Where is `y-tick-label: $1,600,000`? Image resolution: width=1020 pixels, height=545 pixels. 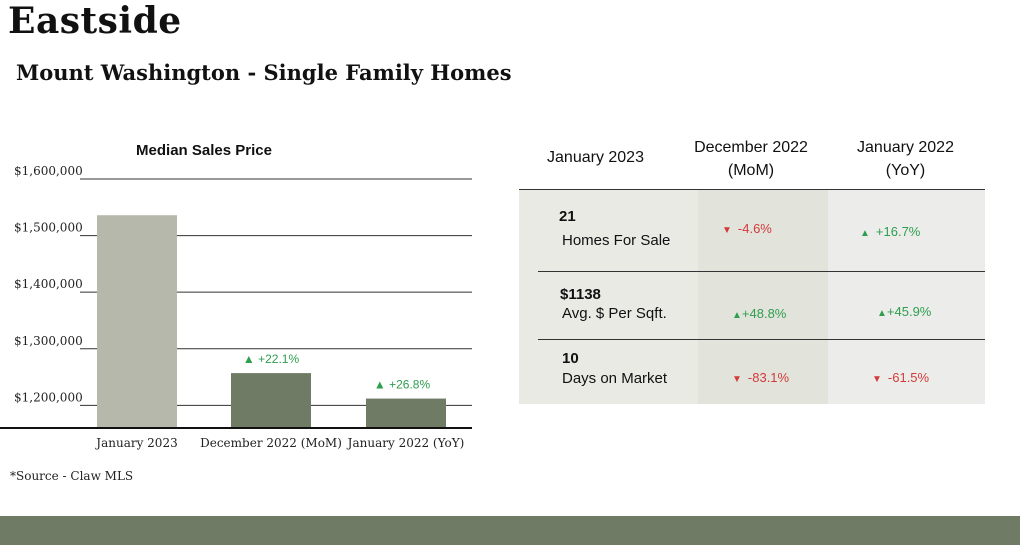 y-tick-label: $1,600,000 is located at coordinates (48, 171).